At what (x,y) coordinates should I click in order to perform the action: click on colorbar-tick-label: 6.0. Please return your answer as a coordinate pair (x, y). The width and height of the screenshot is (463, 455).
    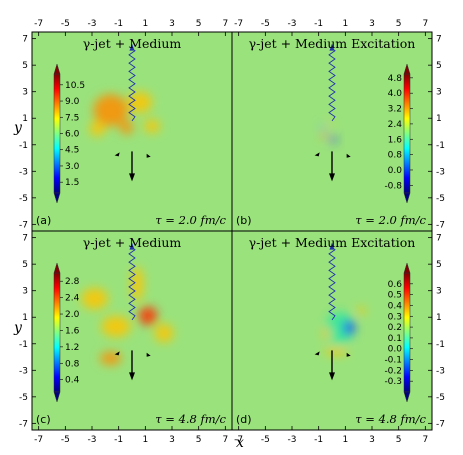
    Looking at the image, I should click on (72, 135).